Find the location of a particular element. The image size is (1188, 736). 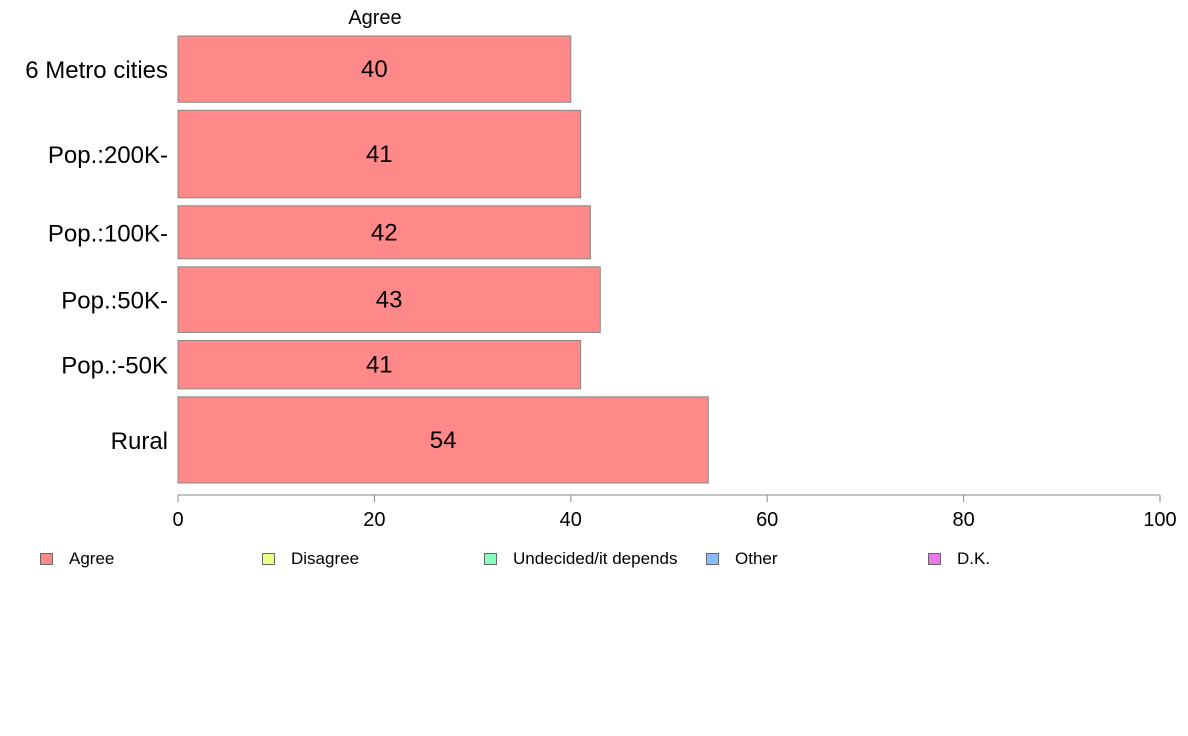

bar-rural is located at coordinates (443, 440).